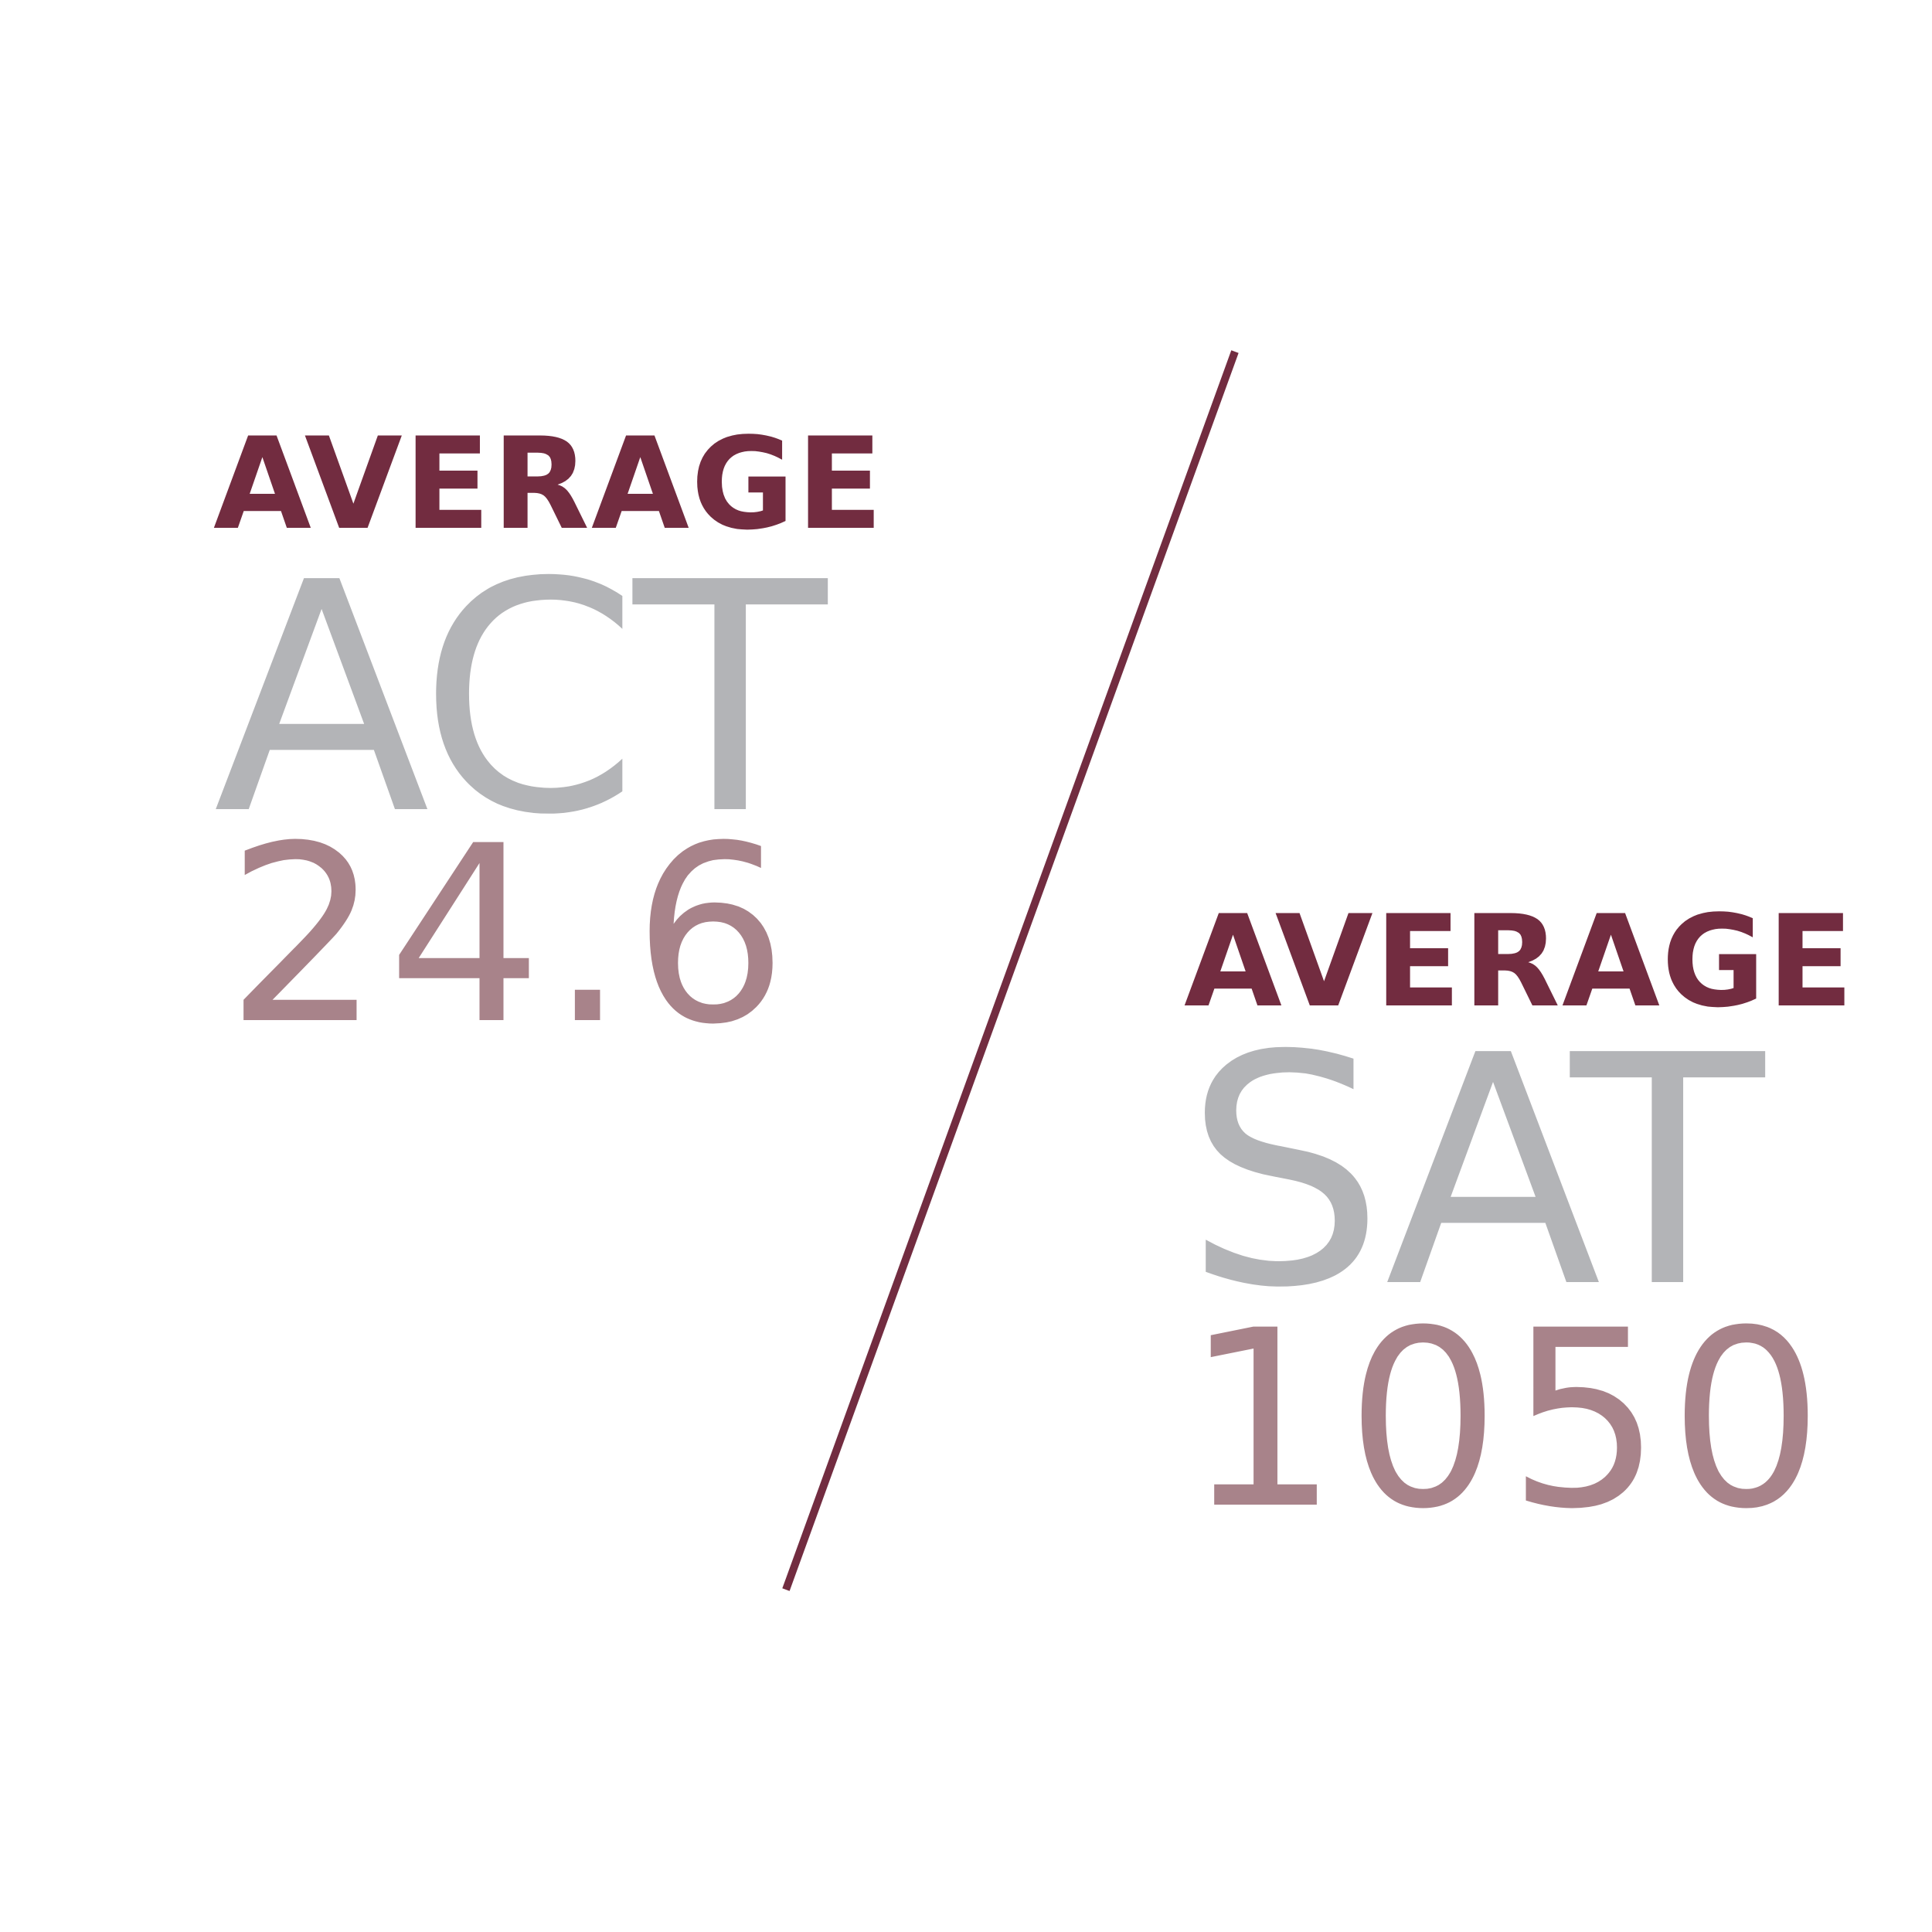 The height and width of the screenshot is (1932, 1932). I want to click on act-score-value: 24.6, so click(510, 936).